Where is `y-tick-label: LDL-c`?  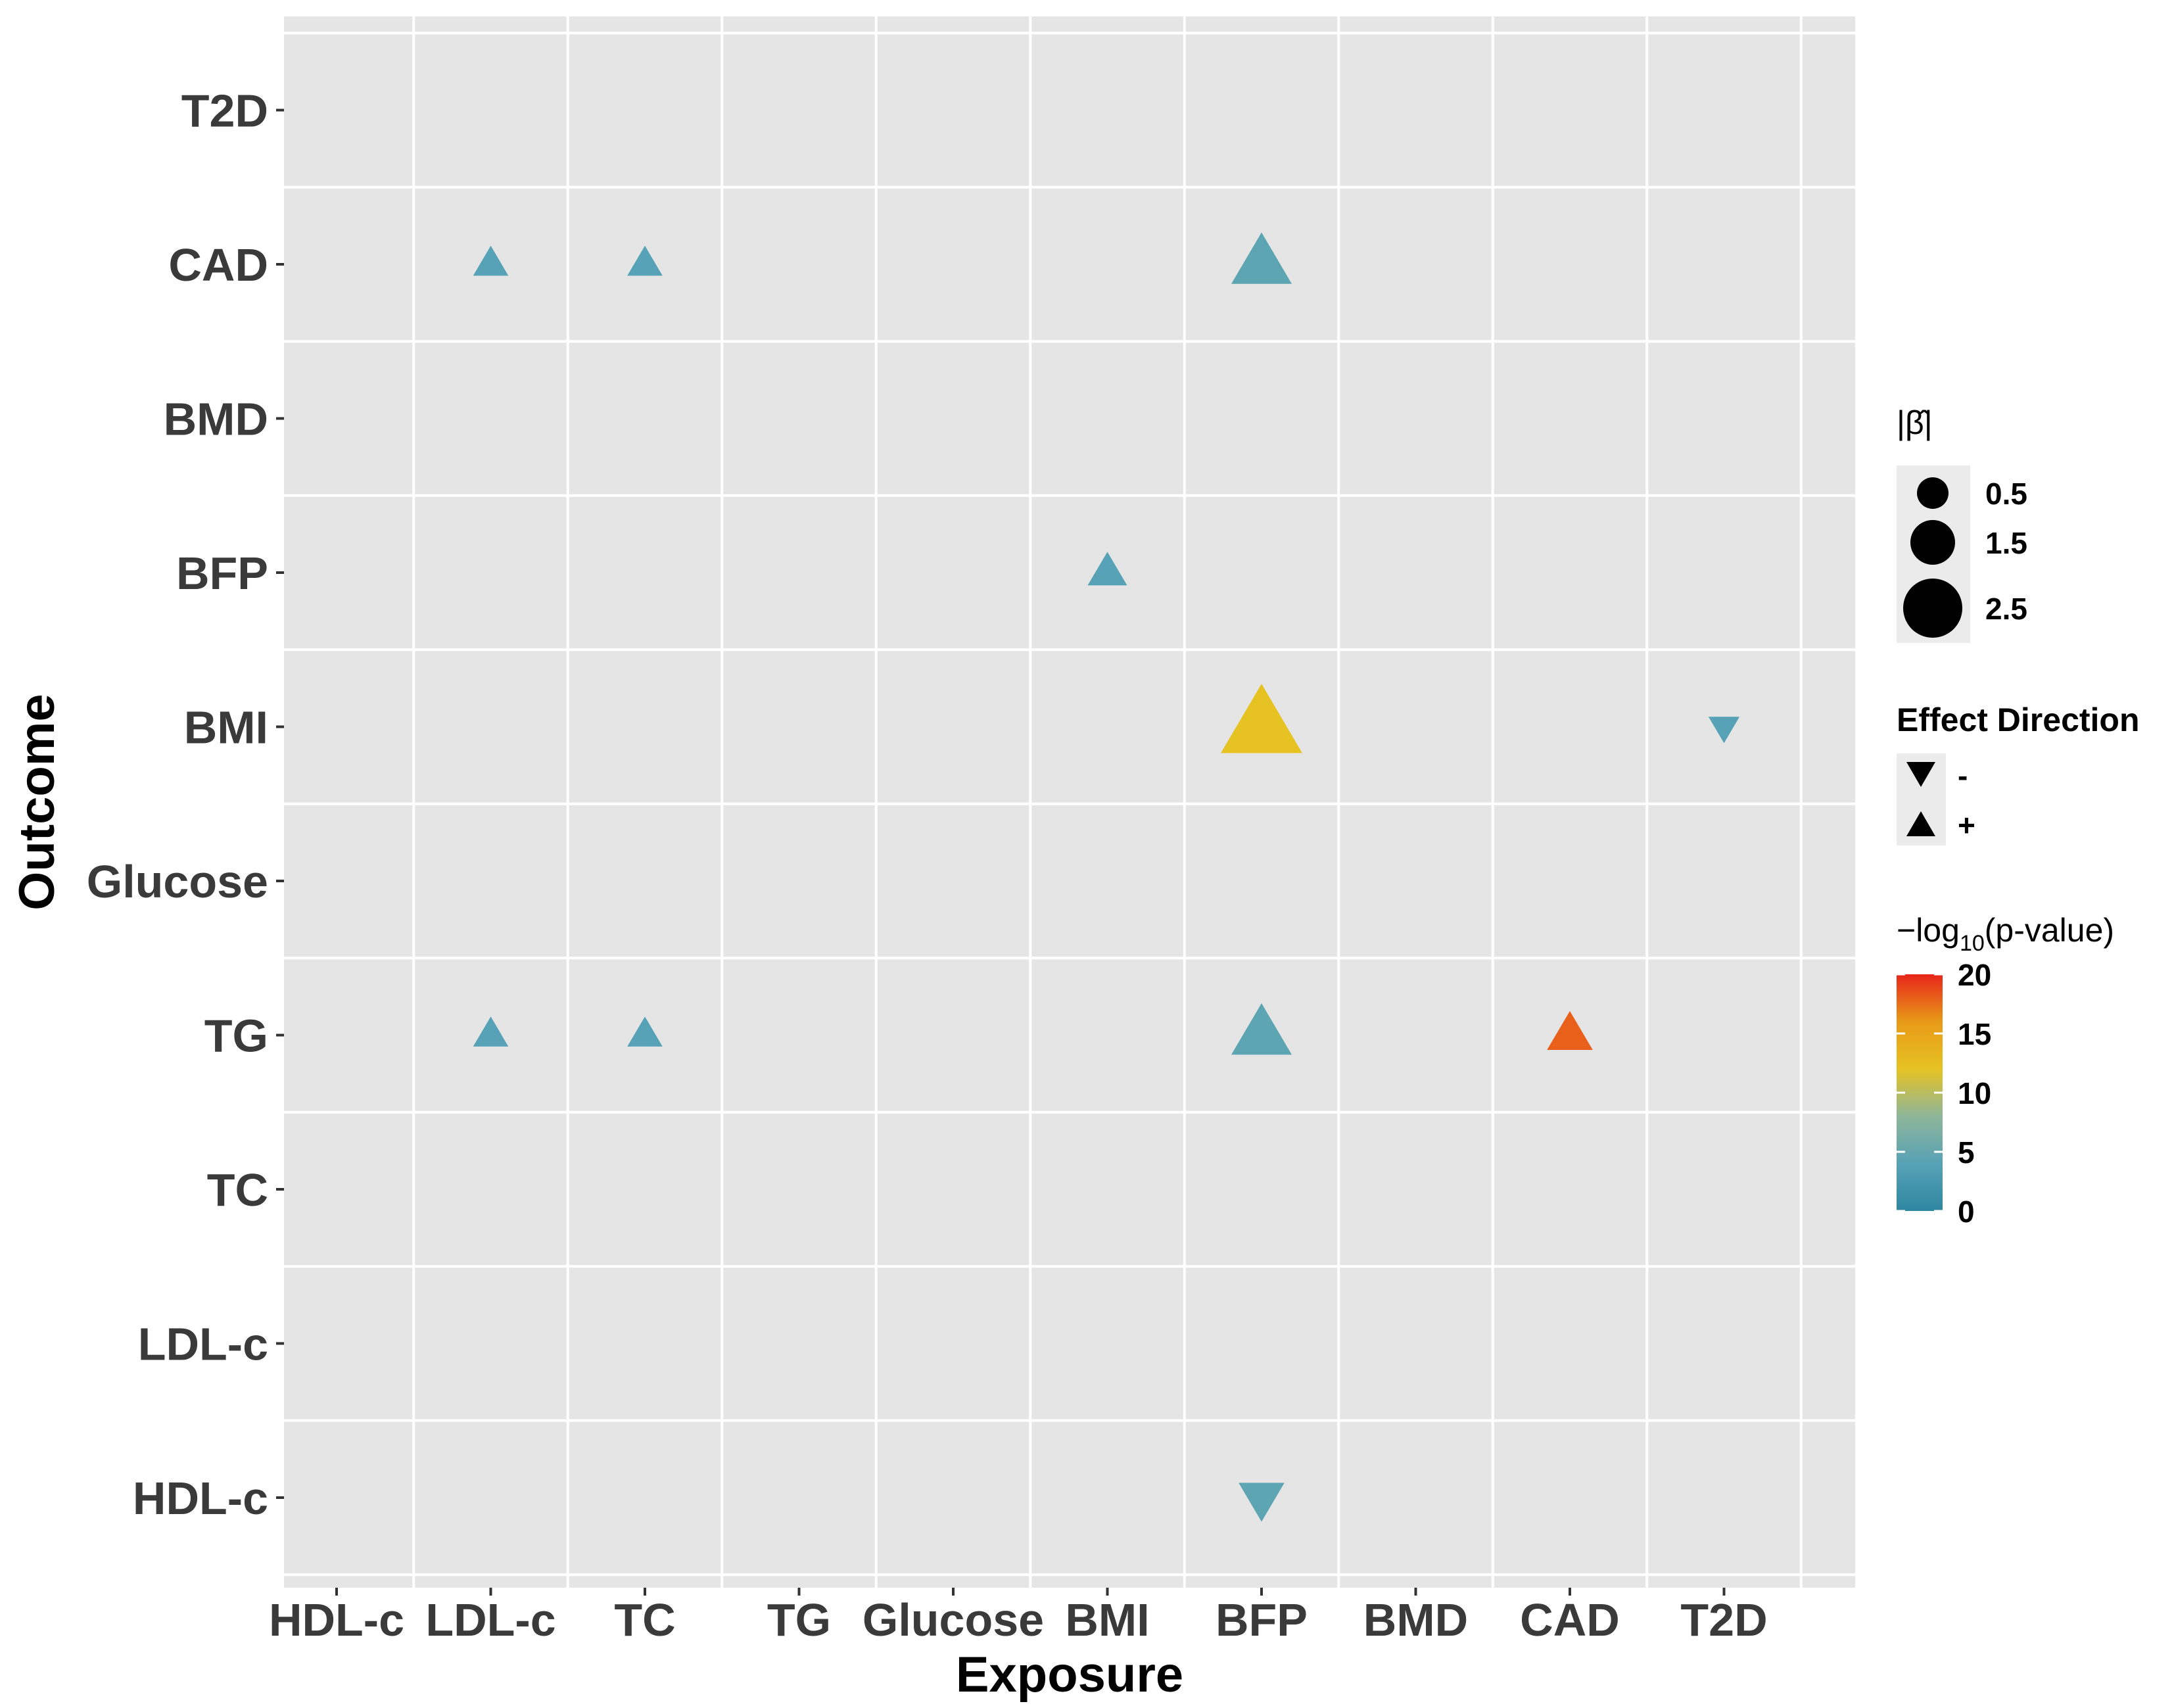 y-tick-label: LDL-c is located at coordinates (203, 1344).